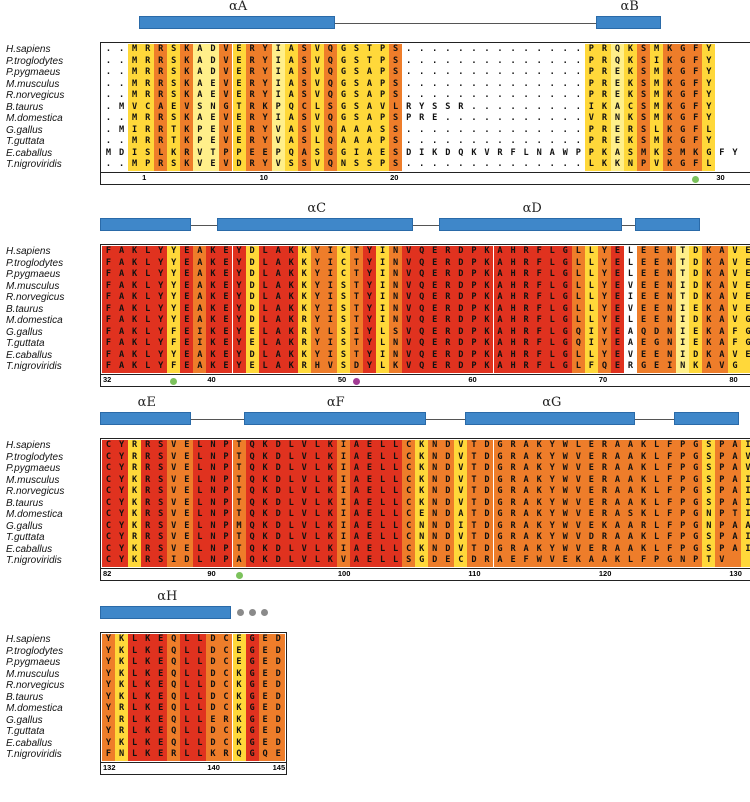  I want to click on helix-bar, so click(668, 224).